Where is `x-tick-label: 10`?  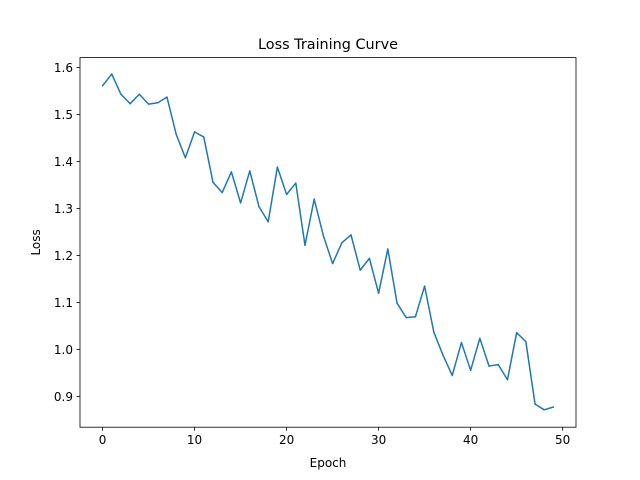
x-tick-label: 10 is located at coordinates (194, 440).